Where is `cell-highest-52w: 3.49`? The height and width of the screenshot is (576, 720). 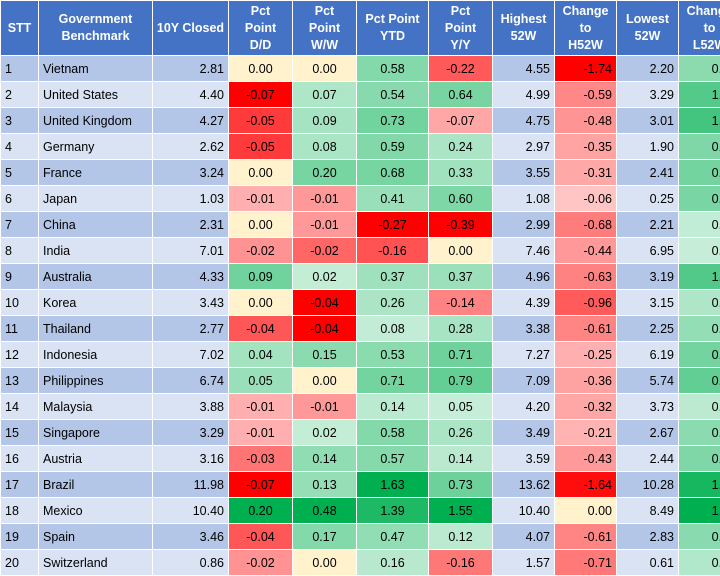
cell-highest-52w: 3.49 is located at coordinates (523, 432).